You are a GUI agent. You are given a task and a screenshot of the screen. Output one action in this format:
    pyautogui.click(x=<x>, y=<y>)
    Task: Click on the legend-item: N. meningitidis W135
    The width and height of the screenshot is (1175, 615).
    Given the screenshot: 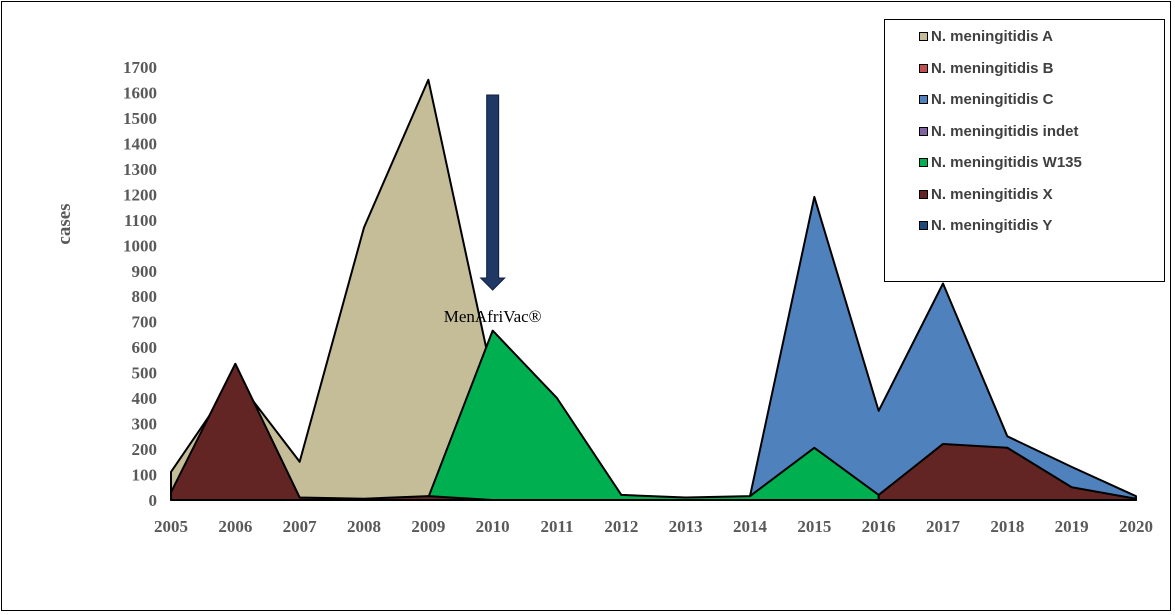 What is the action you would take?
    pyautogui.click(x=1000, y=163)
    